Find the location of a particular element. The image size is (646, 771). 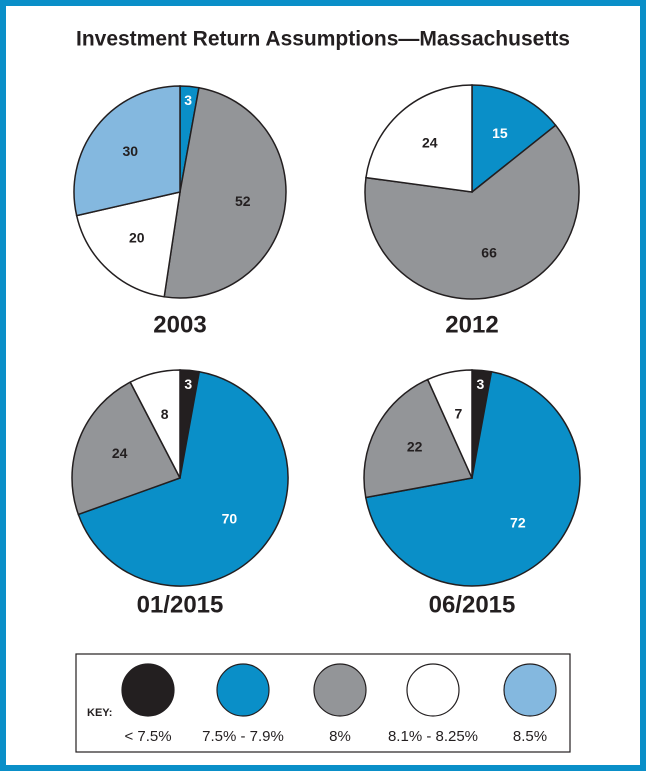

pie-title: 01/2015 is located at coordinates (180, 604).